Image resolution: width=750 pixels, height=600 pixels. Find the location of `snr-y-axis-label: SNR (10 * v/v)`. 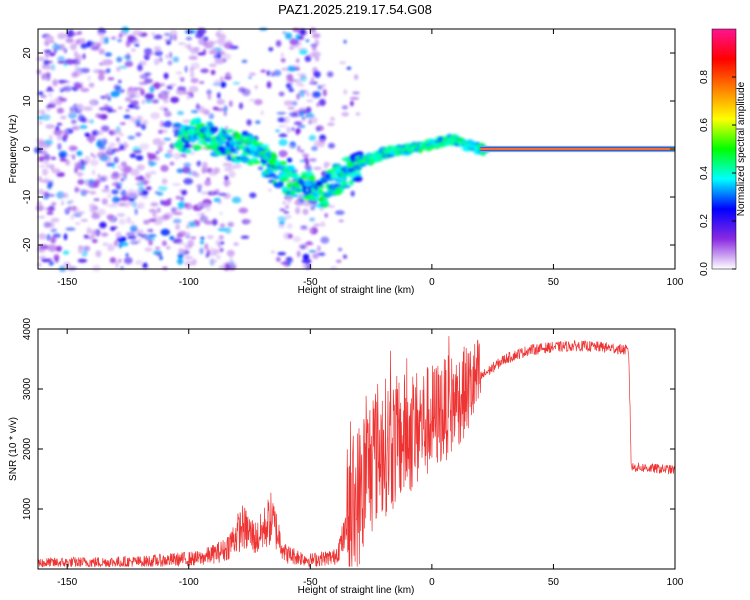

snr-y-axis-label: SNR (10 * v/v) is located at coordinates (13, 449).